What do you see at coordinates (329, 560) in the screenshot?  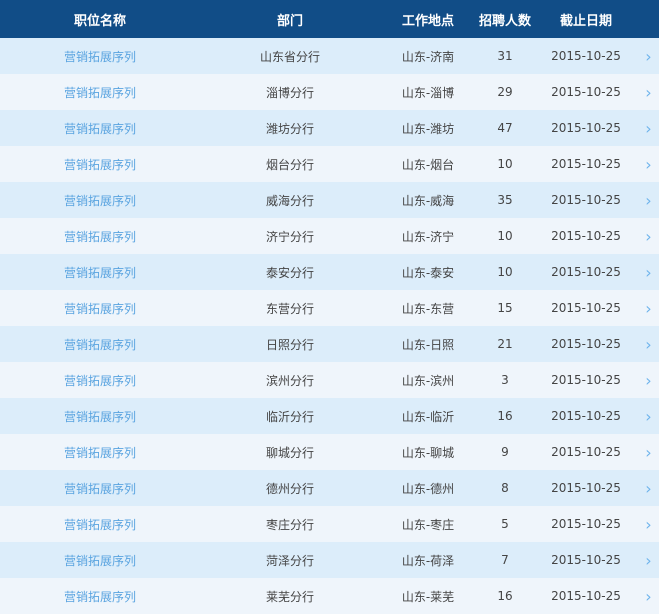 I see `table-row: 营销拓展序列 菏泽分行 山东-荷泽 7 2015-10-25 ›` at bounding box center [329, 560].